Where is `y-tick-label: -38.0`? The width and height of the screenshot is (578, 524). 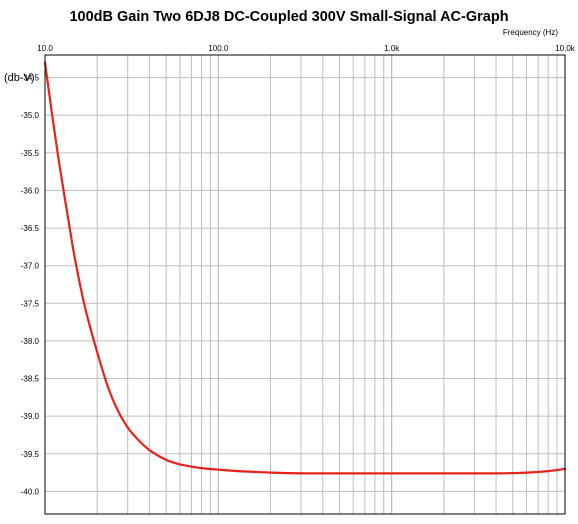
y-tick-label: -38.0 is located at coordinates (30, 341).